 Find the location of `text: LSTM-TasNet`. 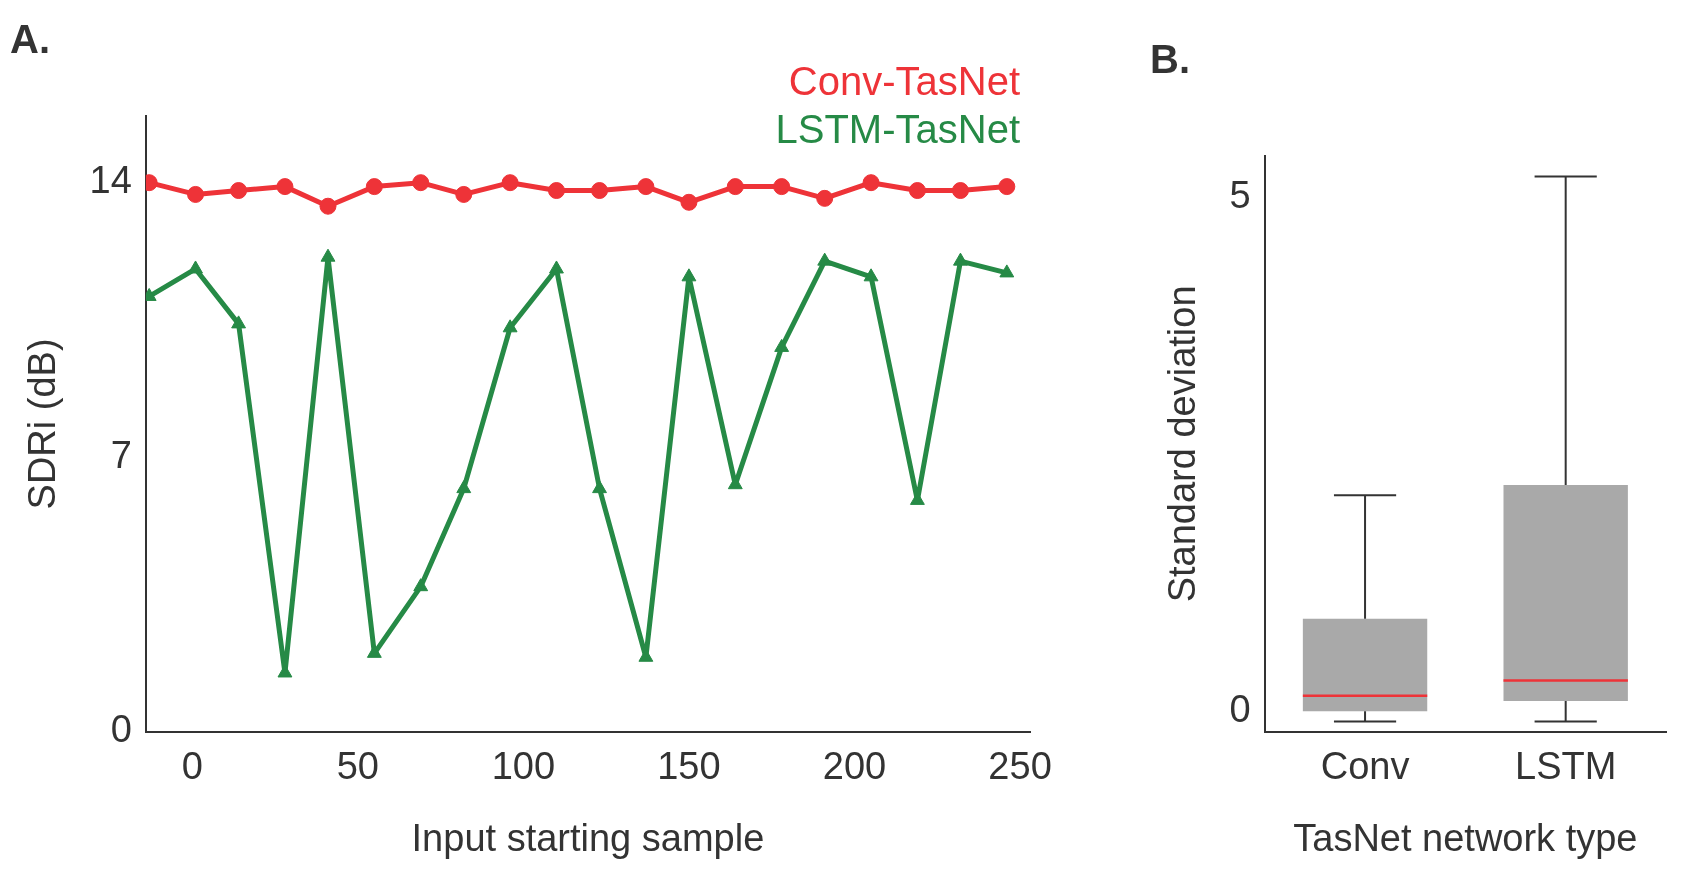

text: LSTM-TasNet is located at coordinates (897, 129).